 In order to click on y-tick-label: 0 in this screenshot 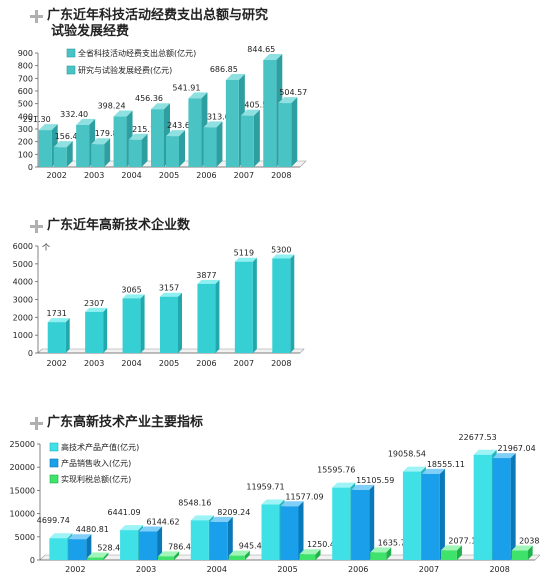, I will do `click(32, 560)`.